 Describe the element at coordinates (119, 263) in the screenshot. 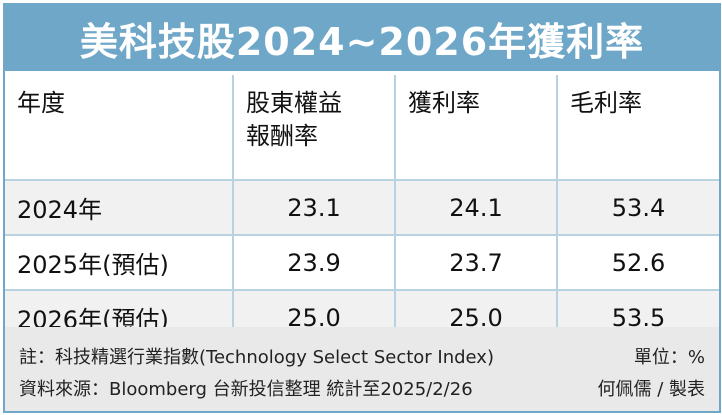

I see `cell-year: 2025年(預估)` at that location.